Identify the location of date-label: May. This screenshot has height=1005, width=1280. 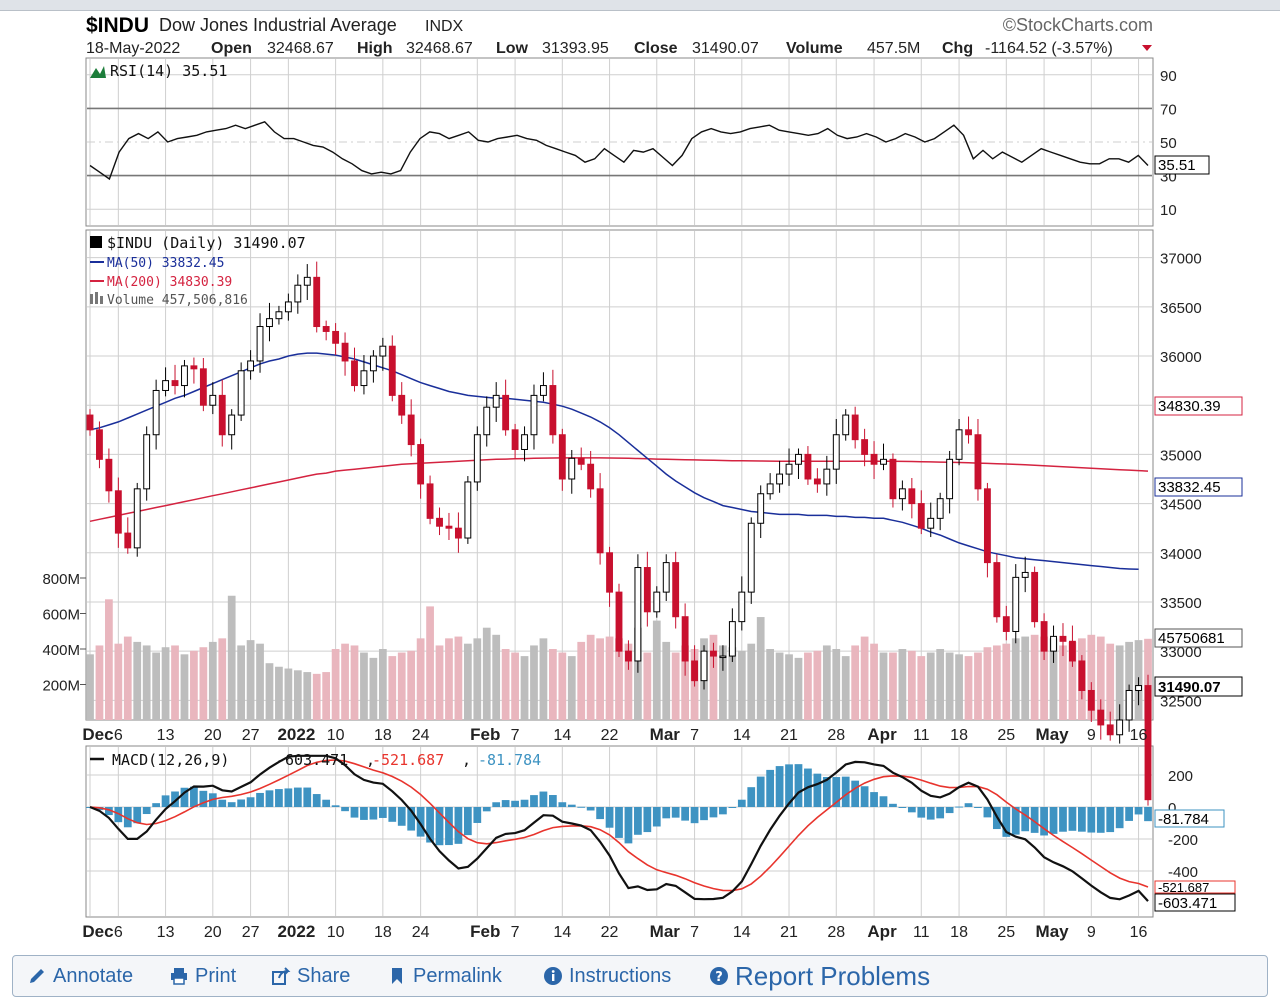
(1053, 734).